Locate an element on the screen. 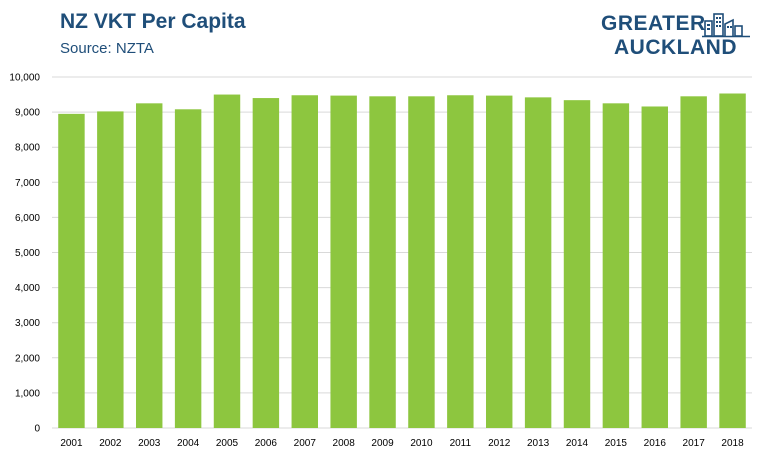 This screenshot has width=767, height=459. x-tick-label: 2005 is located at coordinates (227, 443).